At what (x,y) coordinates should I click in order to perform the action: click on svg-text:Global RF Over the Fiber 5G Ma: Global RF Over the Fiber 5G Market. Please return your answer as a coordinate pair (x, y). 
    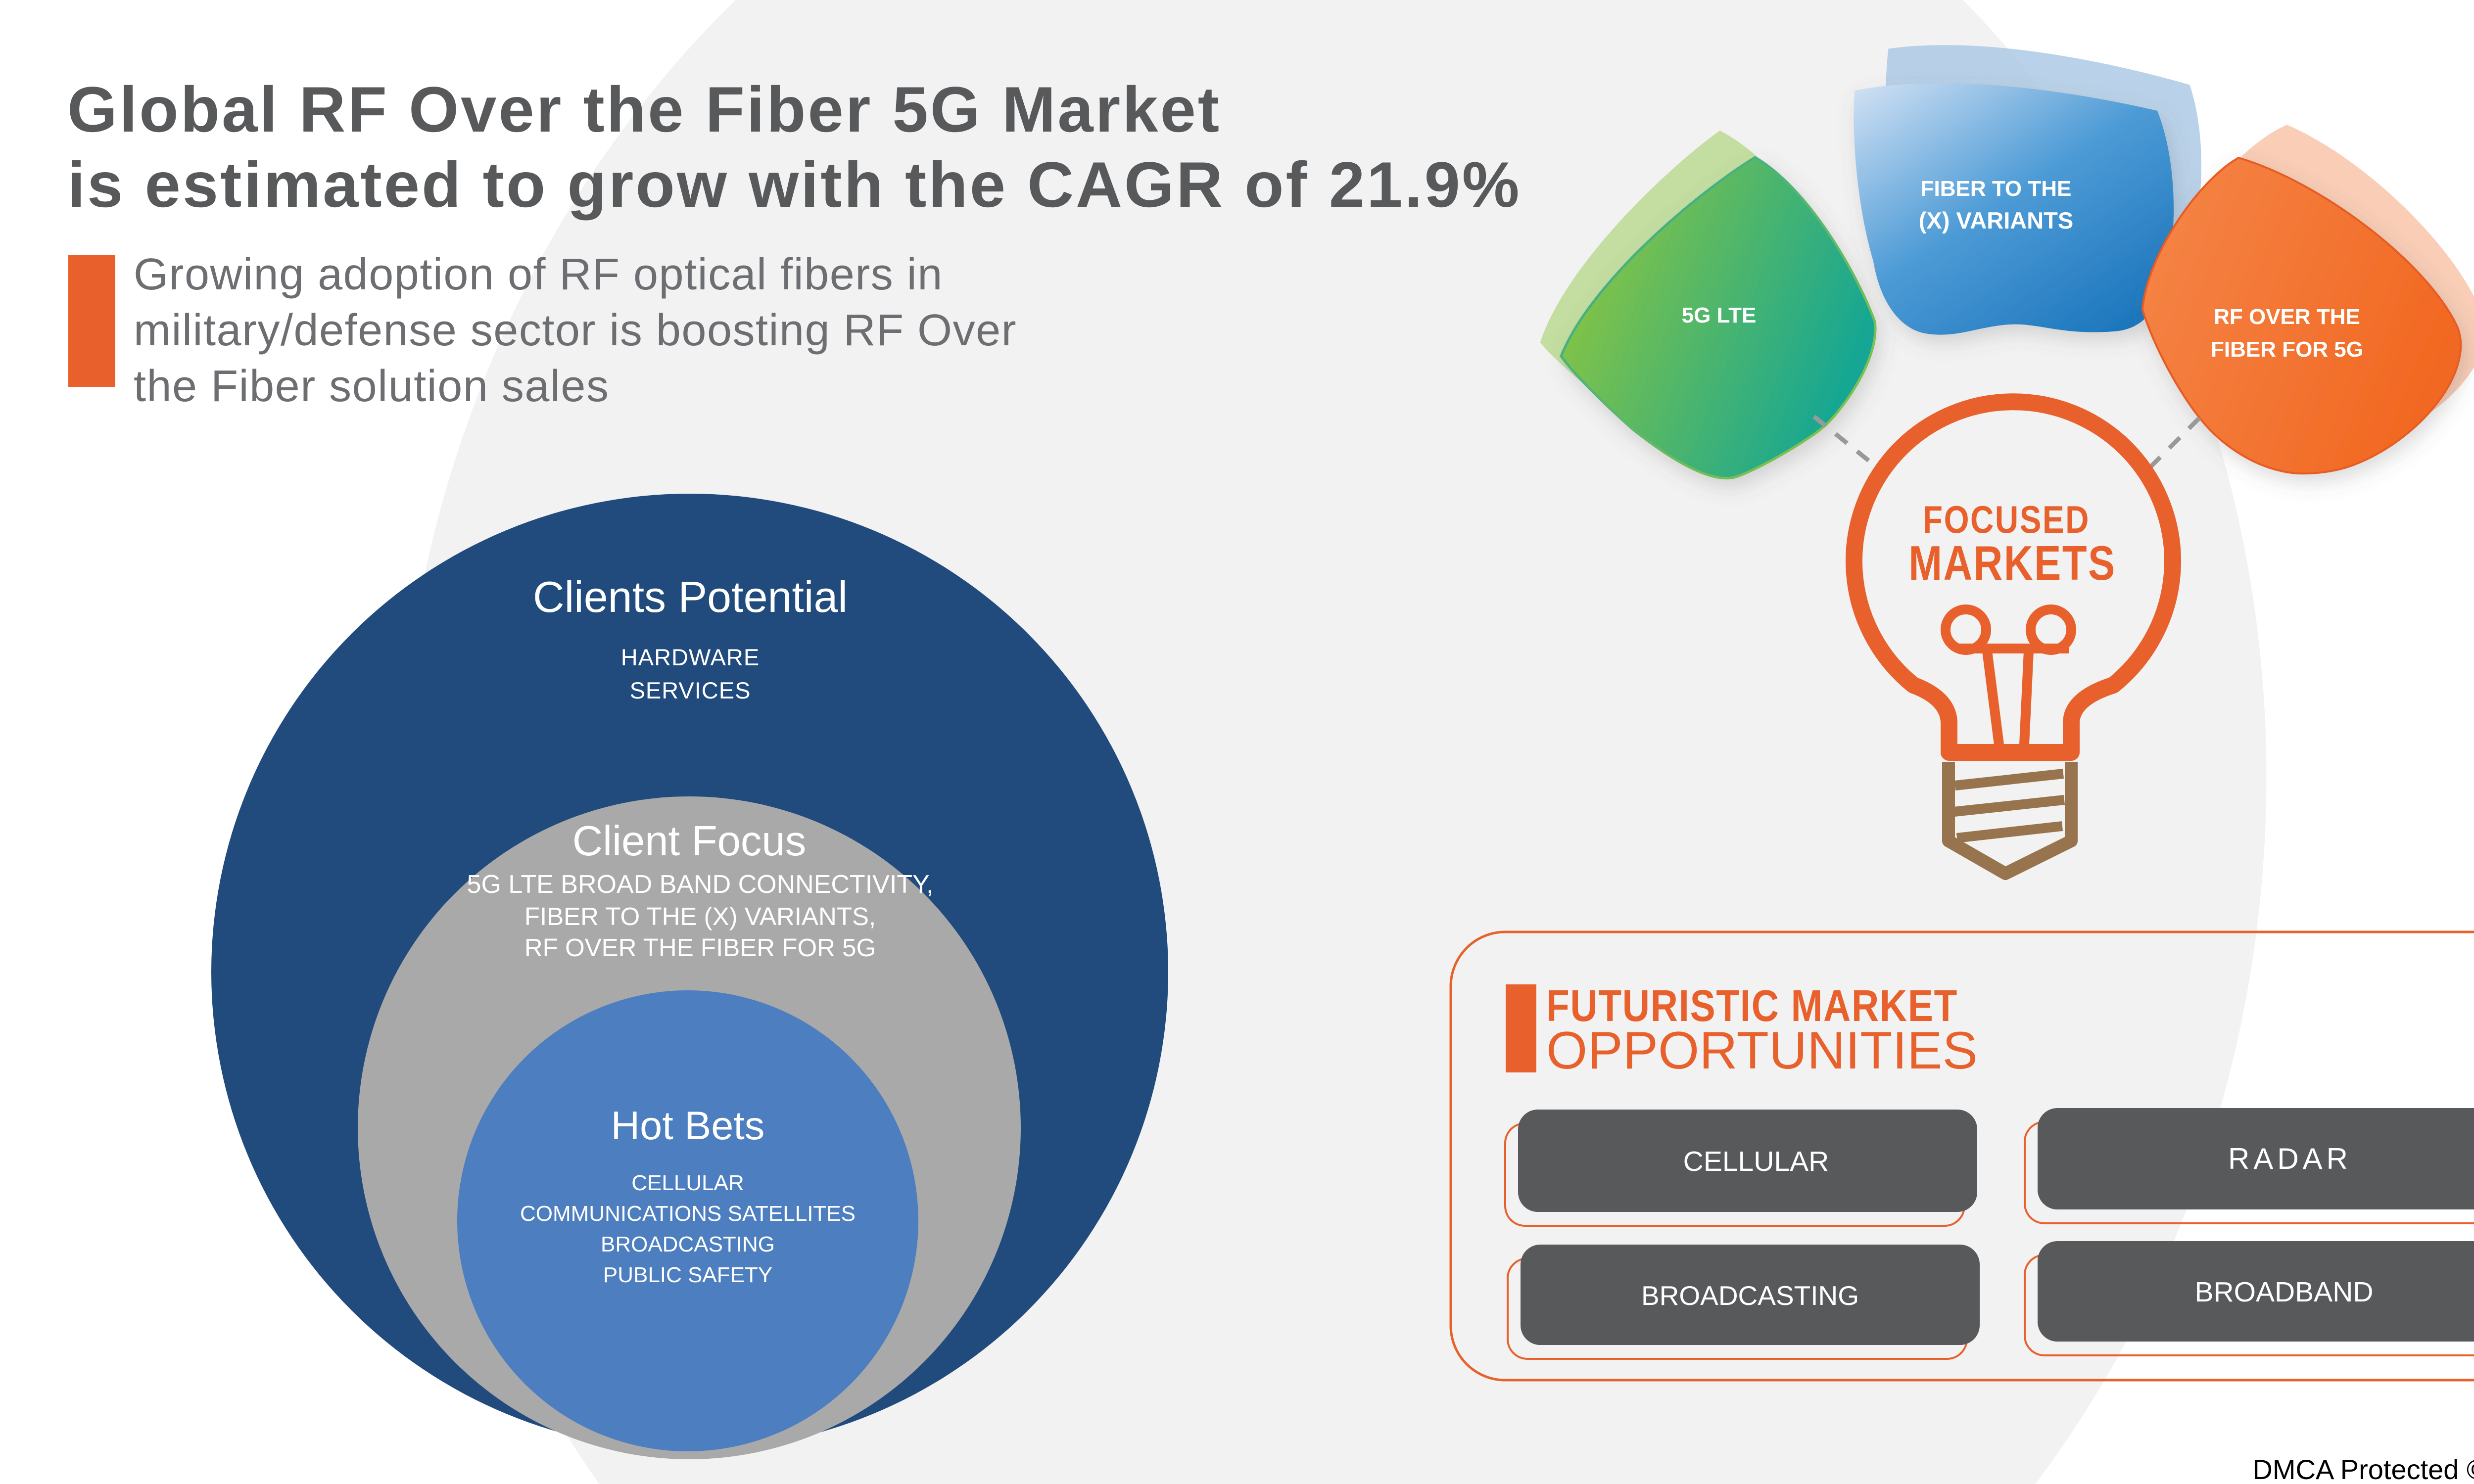
    Looking at the image, I should click on (644, 109).